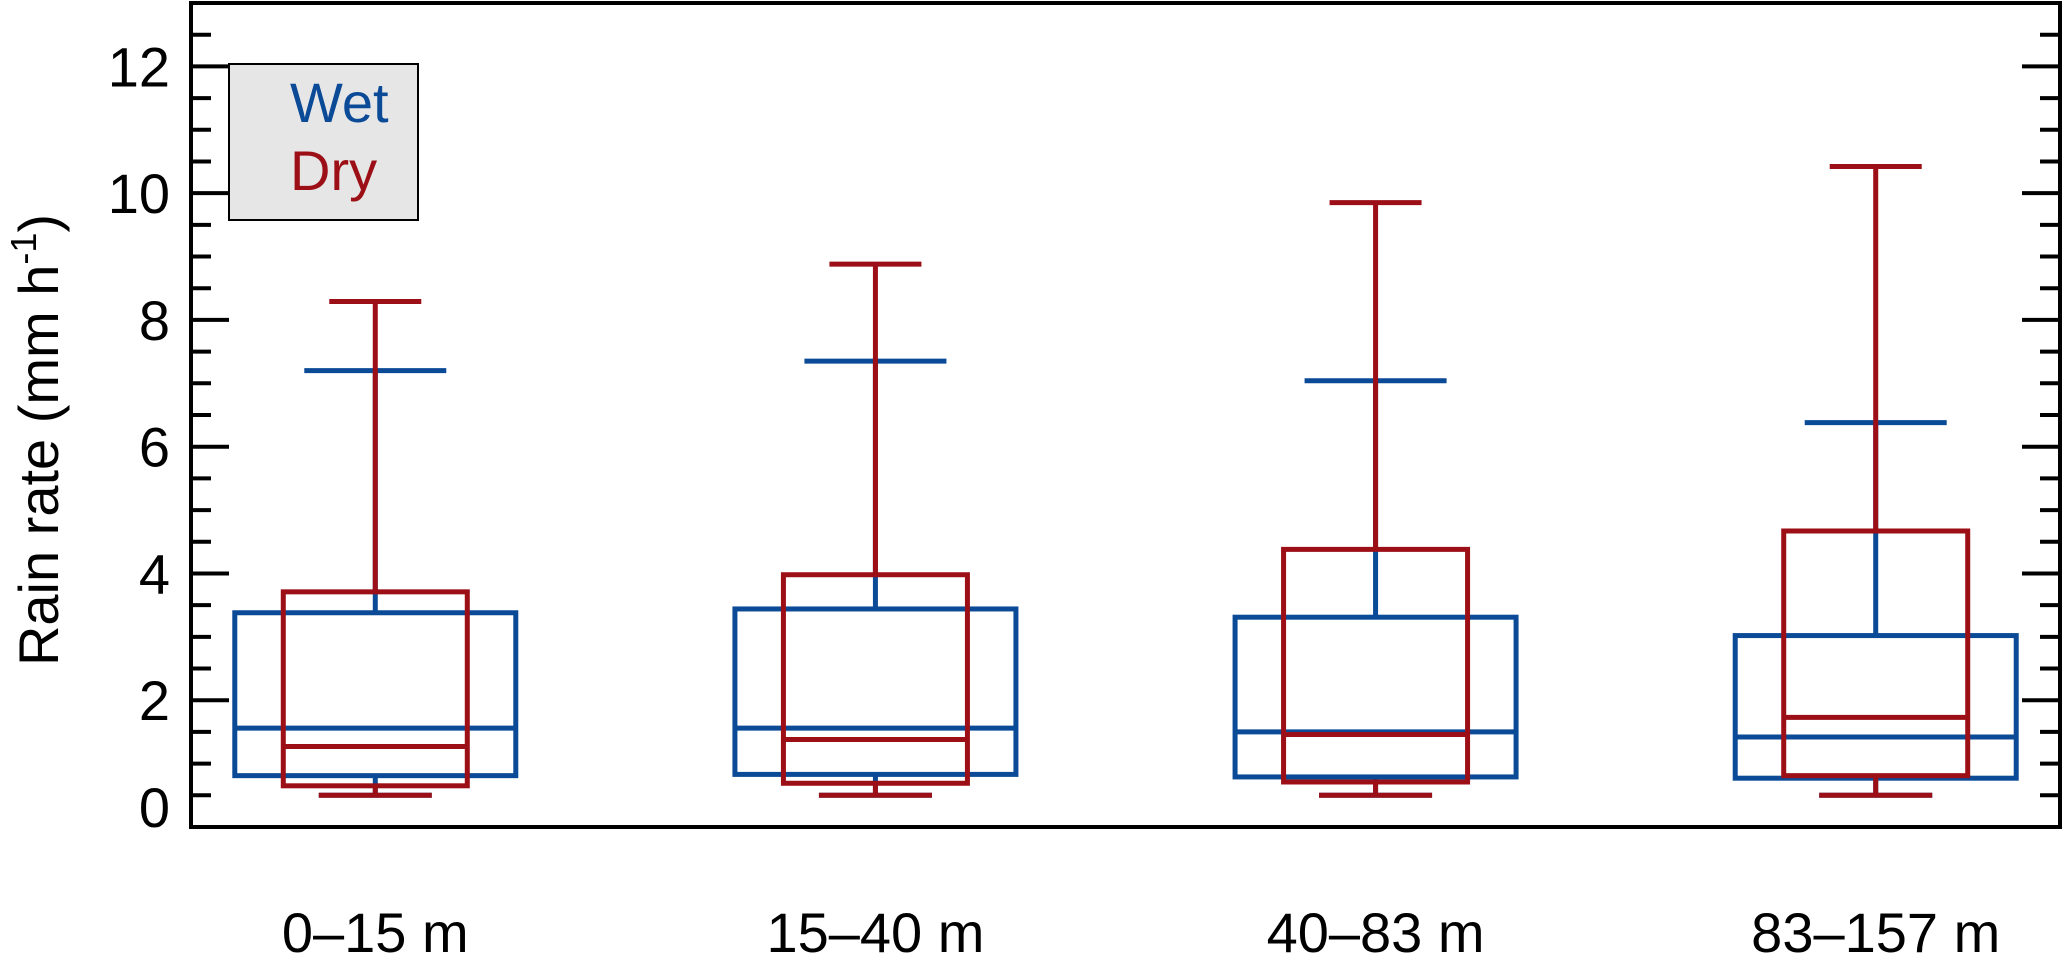  What do you see at coordinates (154, 700) in the screenshot?
I see `y-tick-label: 2` at bounding box center [154, 700].